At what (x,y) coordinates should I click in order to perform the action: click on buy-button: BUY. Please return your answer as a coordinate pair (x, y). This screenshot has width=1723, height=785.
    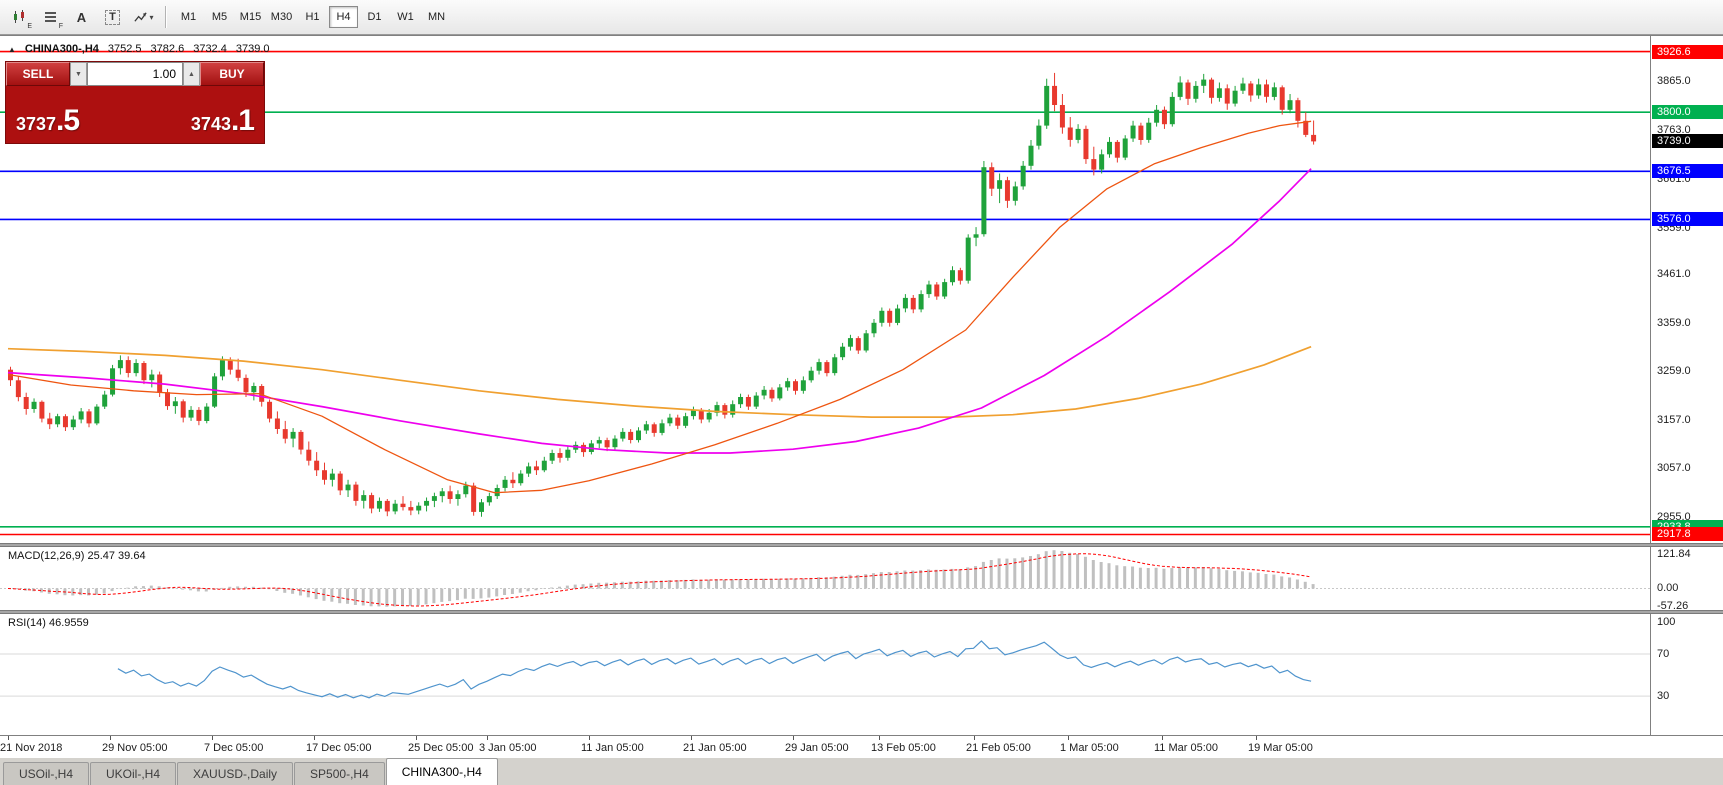
    Looking at the image, I should click on (232, 74).